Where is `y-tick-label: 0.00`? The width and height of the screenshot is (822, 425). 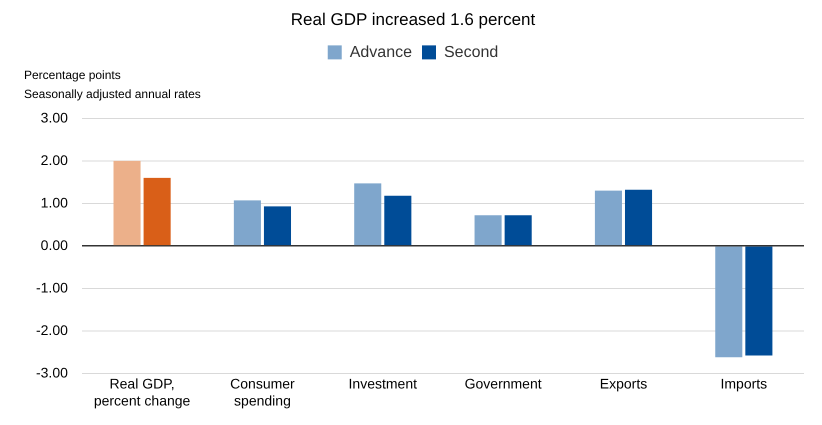
y-tick-label: 0.00 is located at coordinates (54, 244).